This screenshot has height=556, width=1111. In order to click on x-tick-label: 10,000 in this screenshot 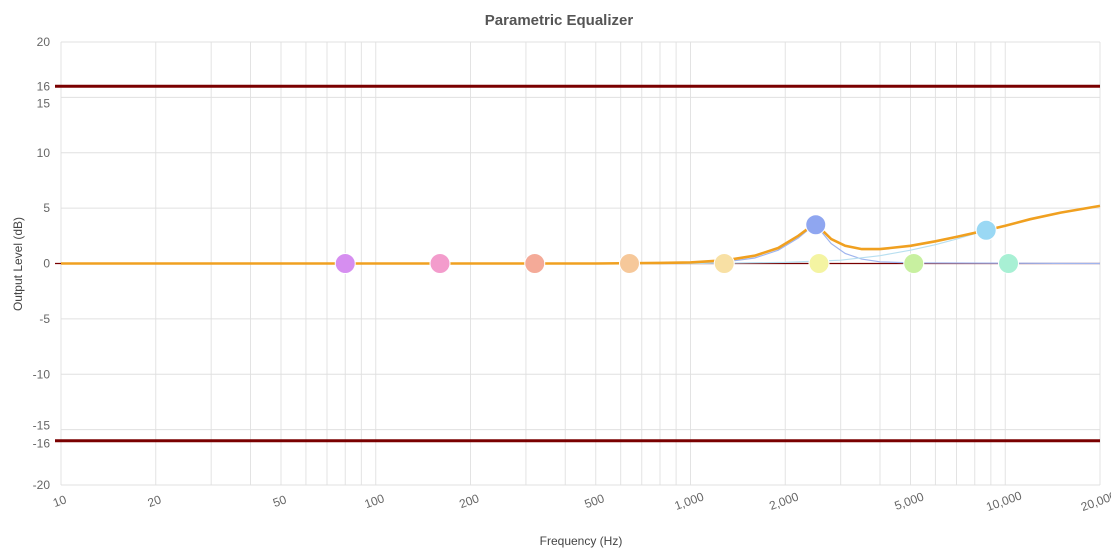, I will do `click(1004, 501)`.